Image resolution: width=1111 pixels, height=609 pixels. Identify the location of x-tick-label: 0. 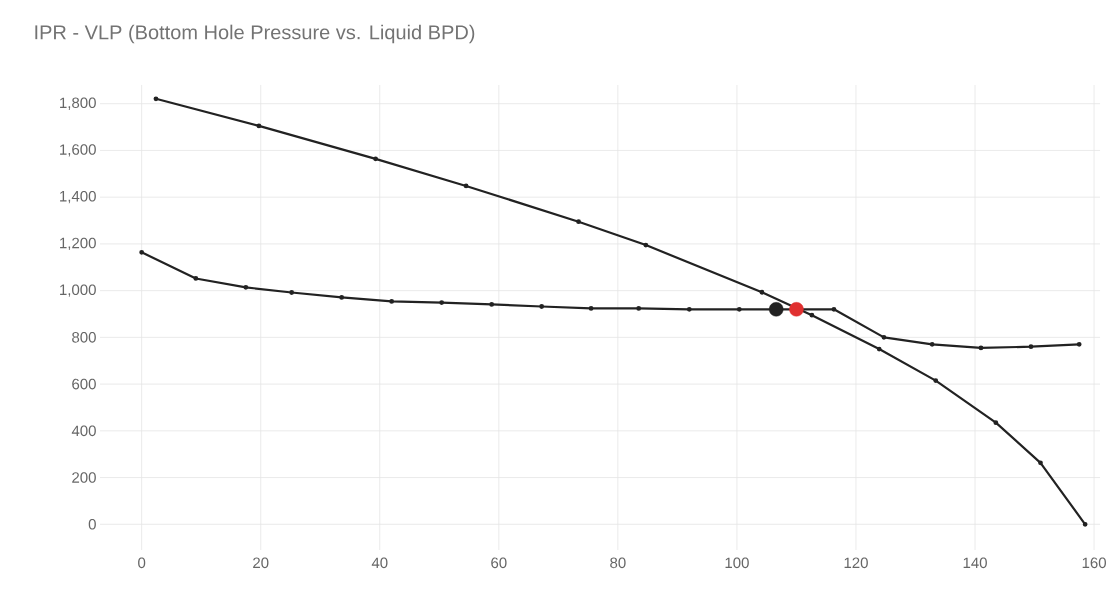
(142, 563).